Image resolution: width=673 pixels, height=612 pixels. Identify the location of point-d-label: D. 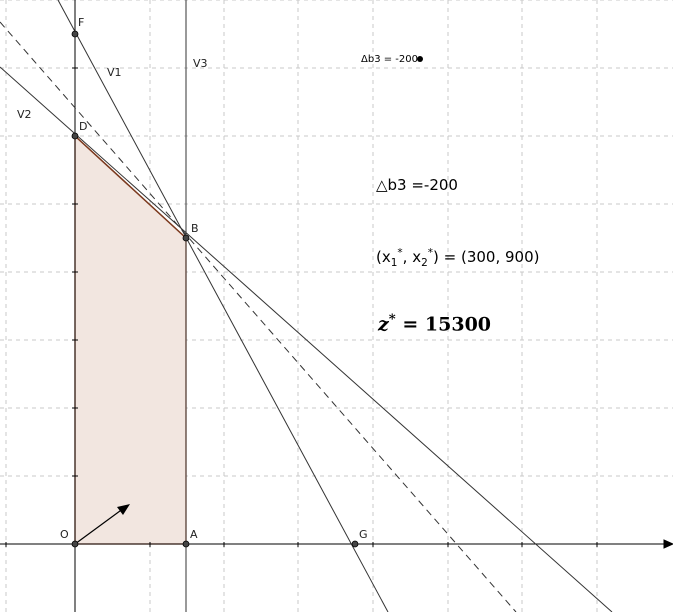
(83, 126).